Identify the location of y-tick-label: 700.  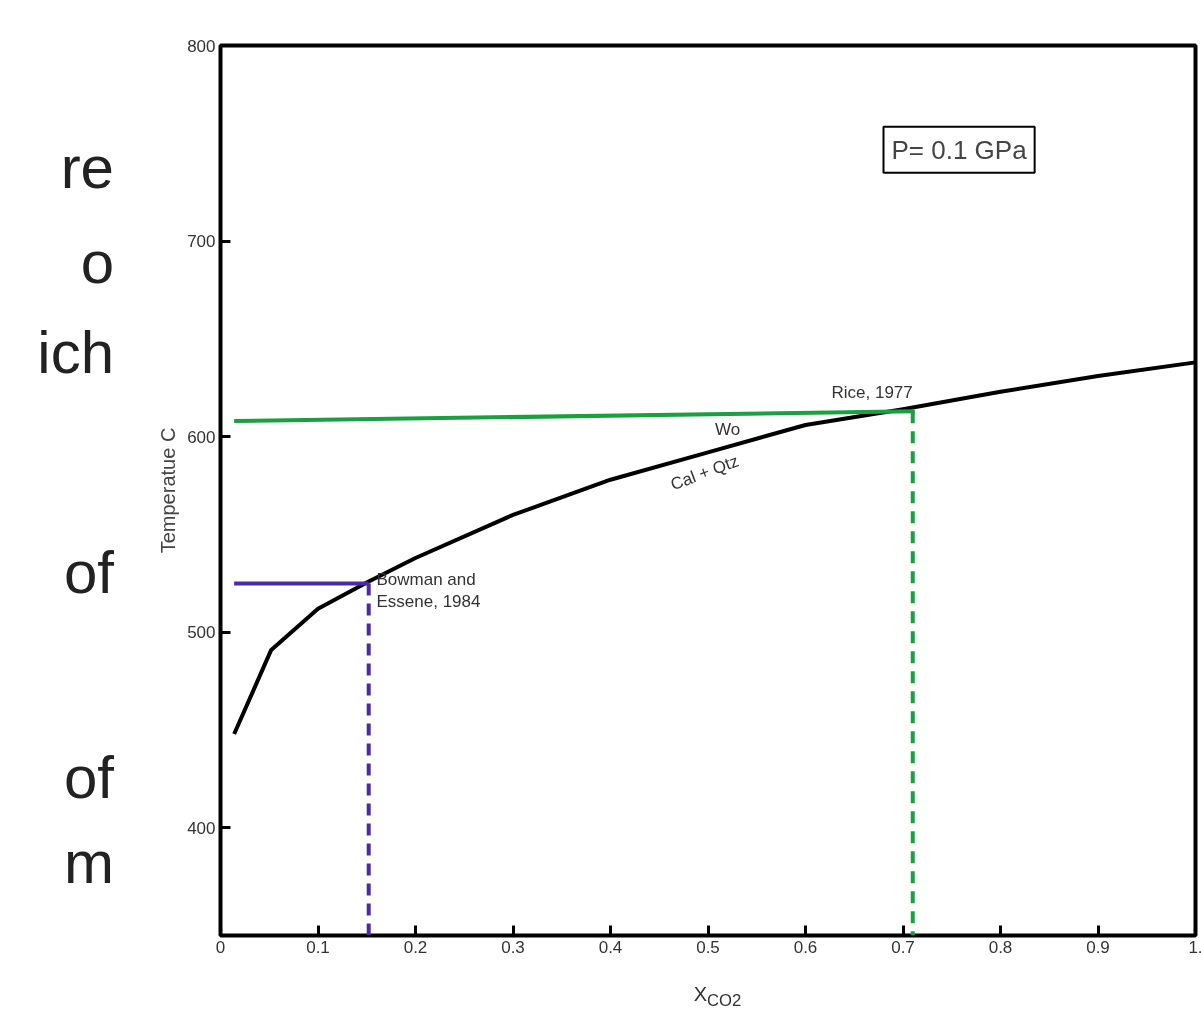
(201, 242).